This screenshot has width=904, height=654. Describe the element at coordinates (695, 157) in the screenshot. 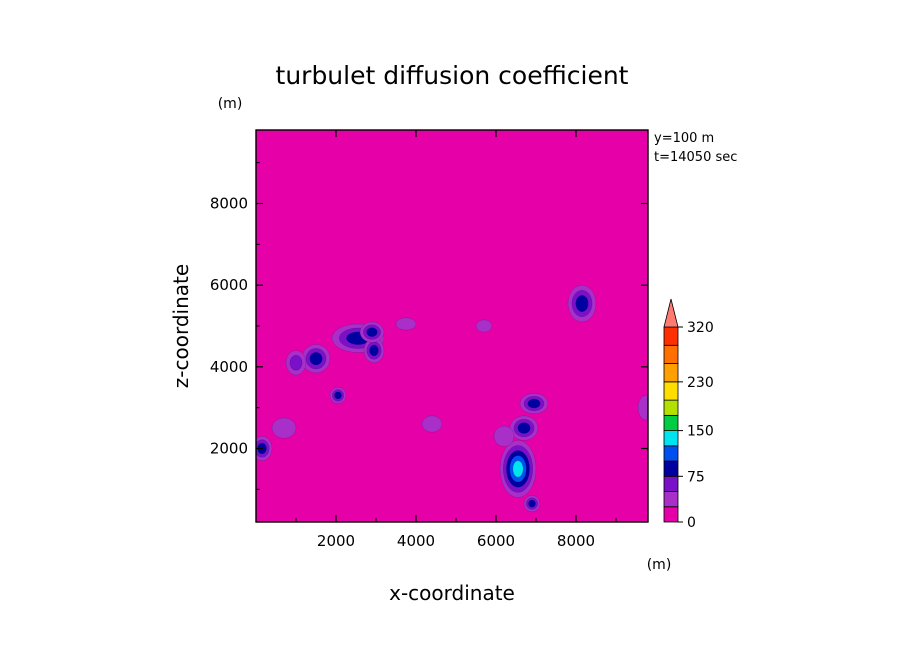

I see `annotation-time: t=14050 sec` at that location.